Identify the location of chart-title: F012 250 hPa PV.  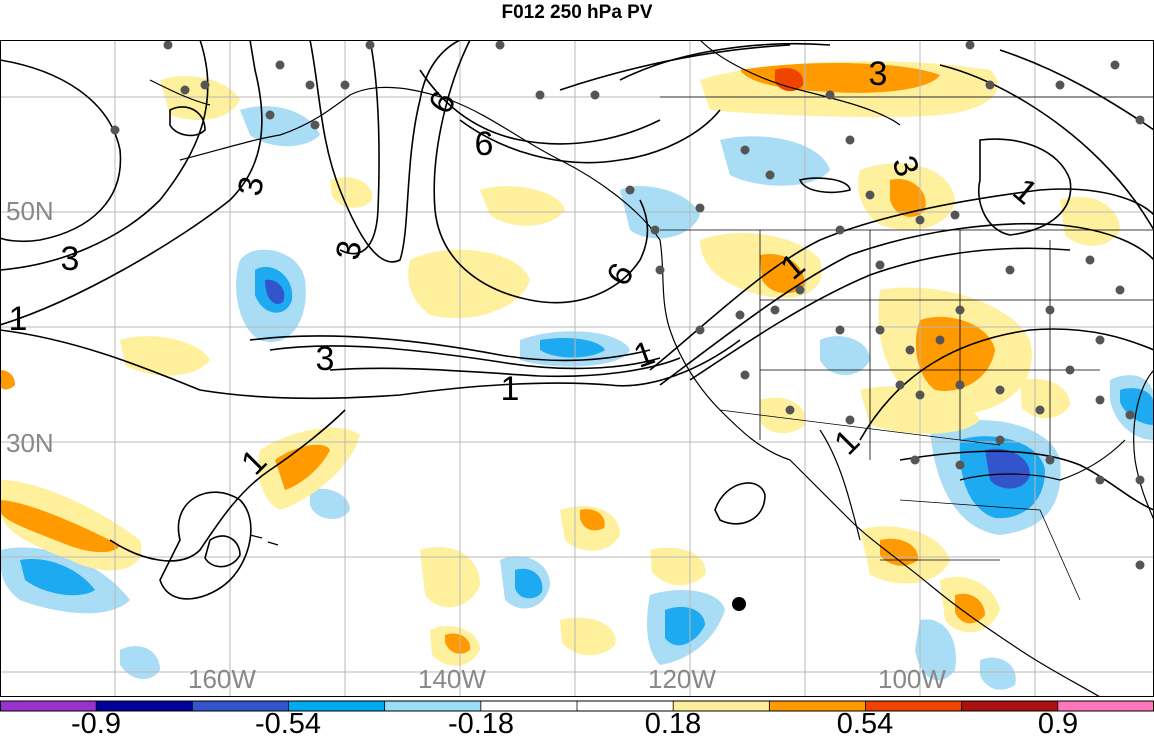
(577, 12).